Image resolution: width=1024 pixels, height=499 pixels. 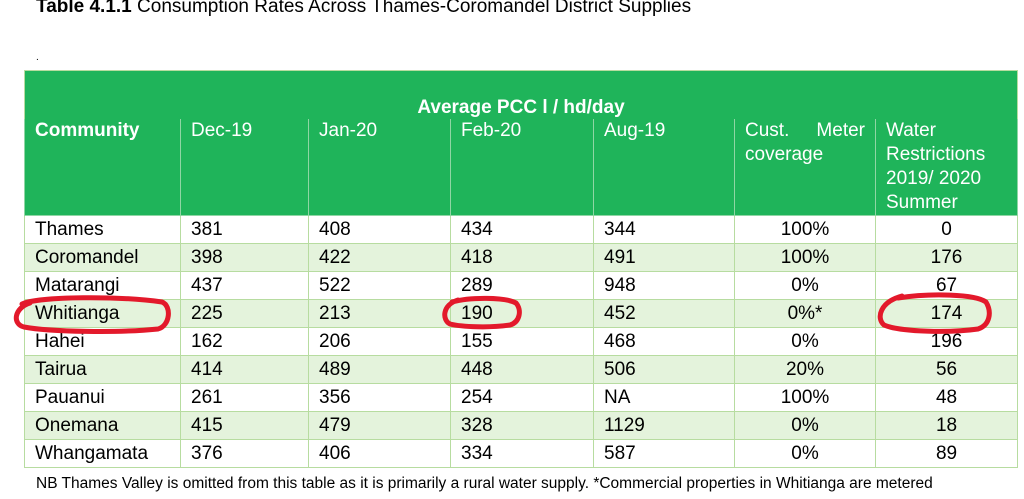 What do you see at coordinates (664, 341) in the screenshot?
I see `value-cell: 468` at bounding box center [664, 341].